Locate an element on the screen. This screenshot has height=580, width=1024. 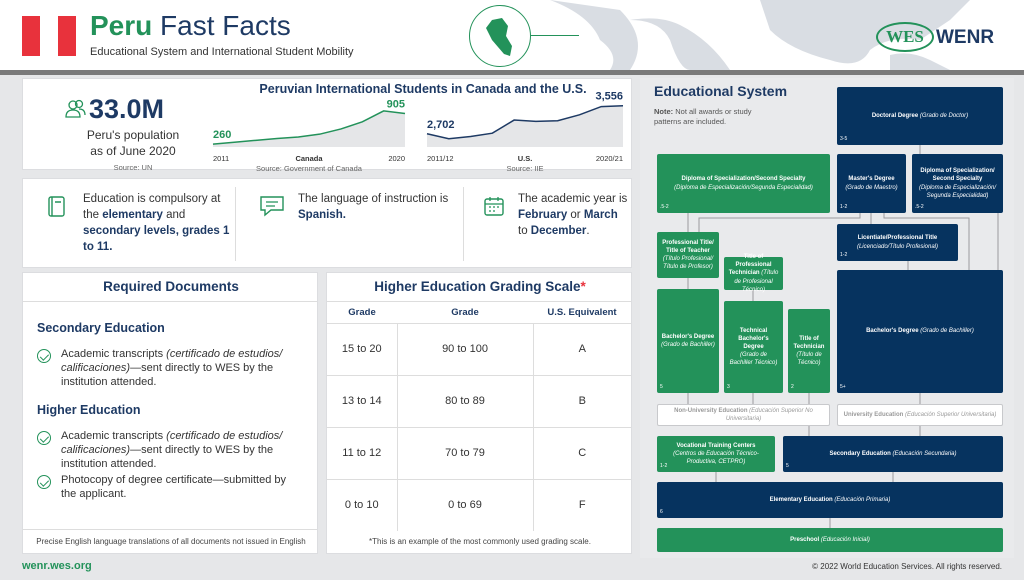
system-title: Educational System is located at coordinates (721, 91).